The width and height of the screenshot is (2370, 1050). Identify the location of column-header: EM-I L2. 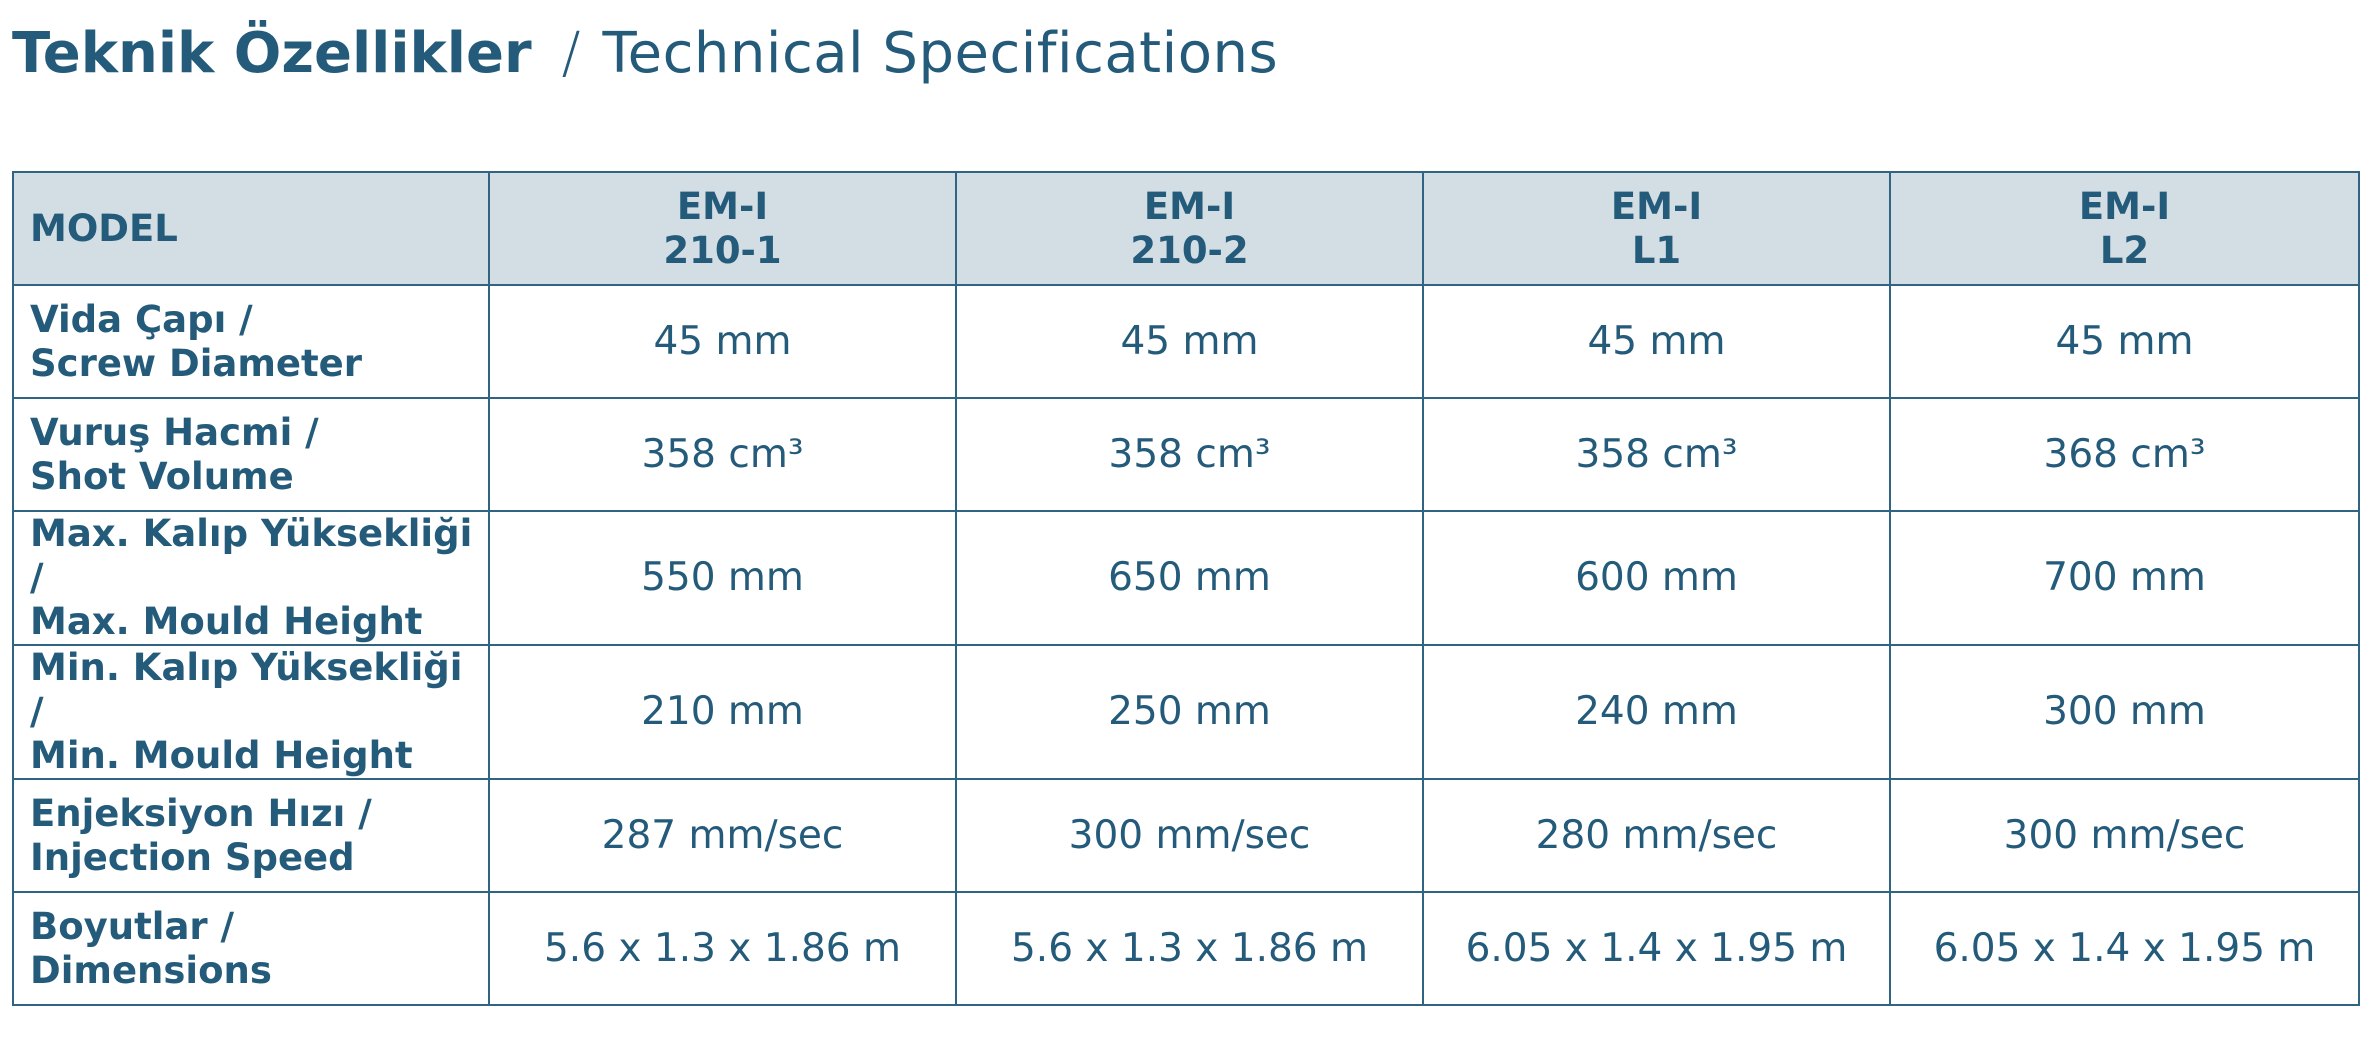
(2124, 228).